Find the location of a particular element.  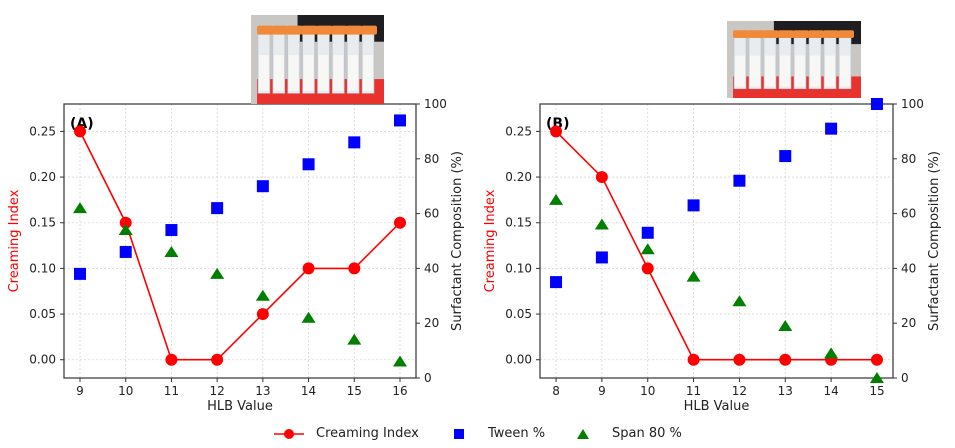

y-right-axis-label: Surfactant Composition (%) is located at coordinates (457, 241).